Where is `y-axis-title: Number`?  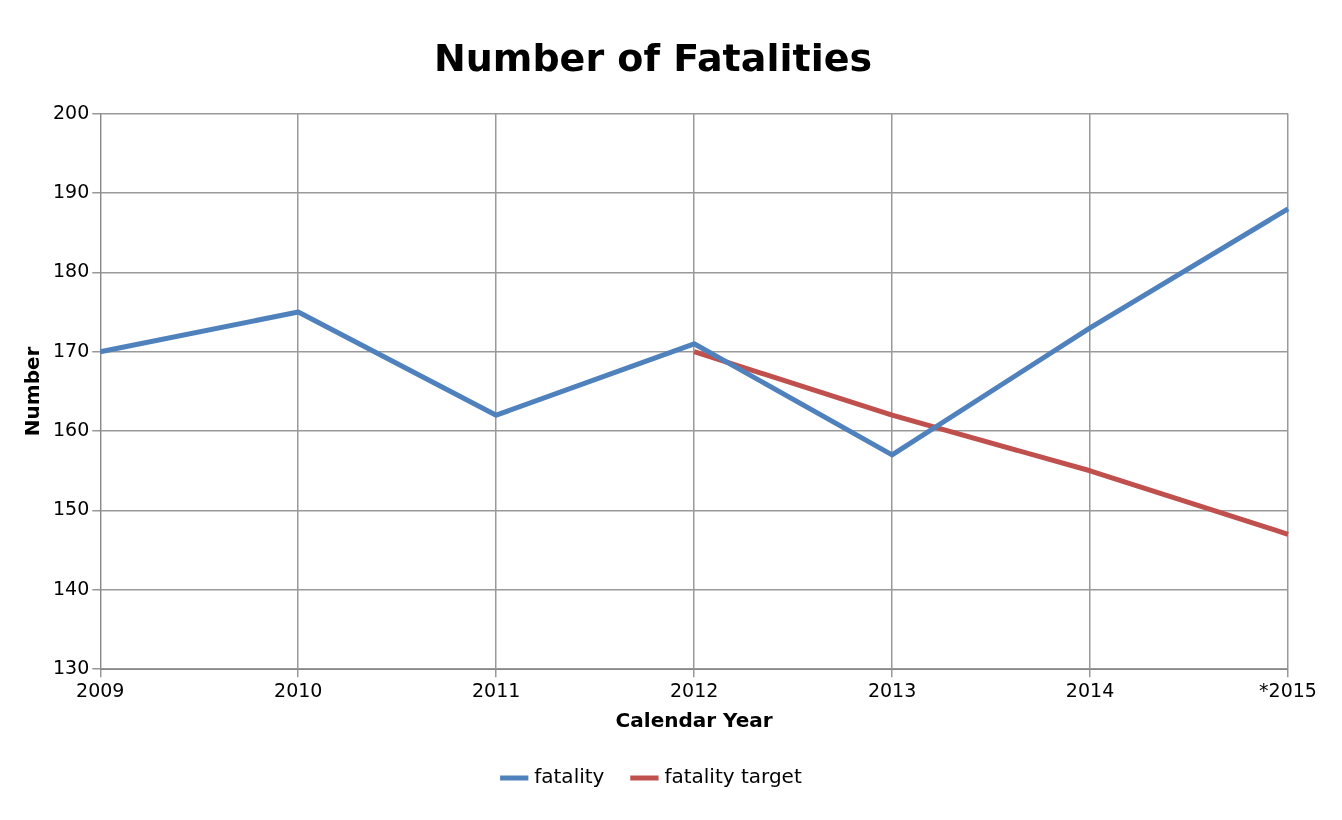 y-axis-title: Number is located at coordinates (32, 391).